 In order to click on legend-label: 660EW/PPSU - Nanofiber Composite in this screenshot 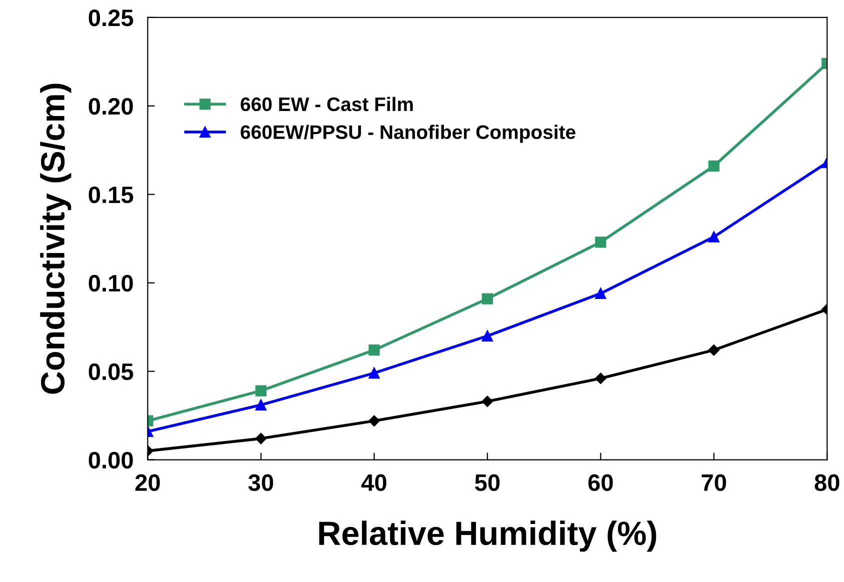, I will do `click(408, 133)`.